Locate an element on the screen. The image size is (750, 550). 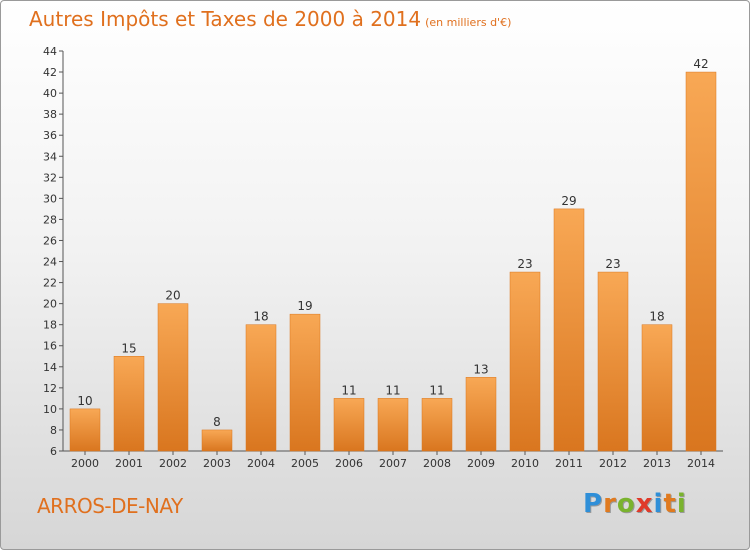
data-label: 19 is located at coordinates (304, 306).